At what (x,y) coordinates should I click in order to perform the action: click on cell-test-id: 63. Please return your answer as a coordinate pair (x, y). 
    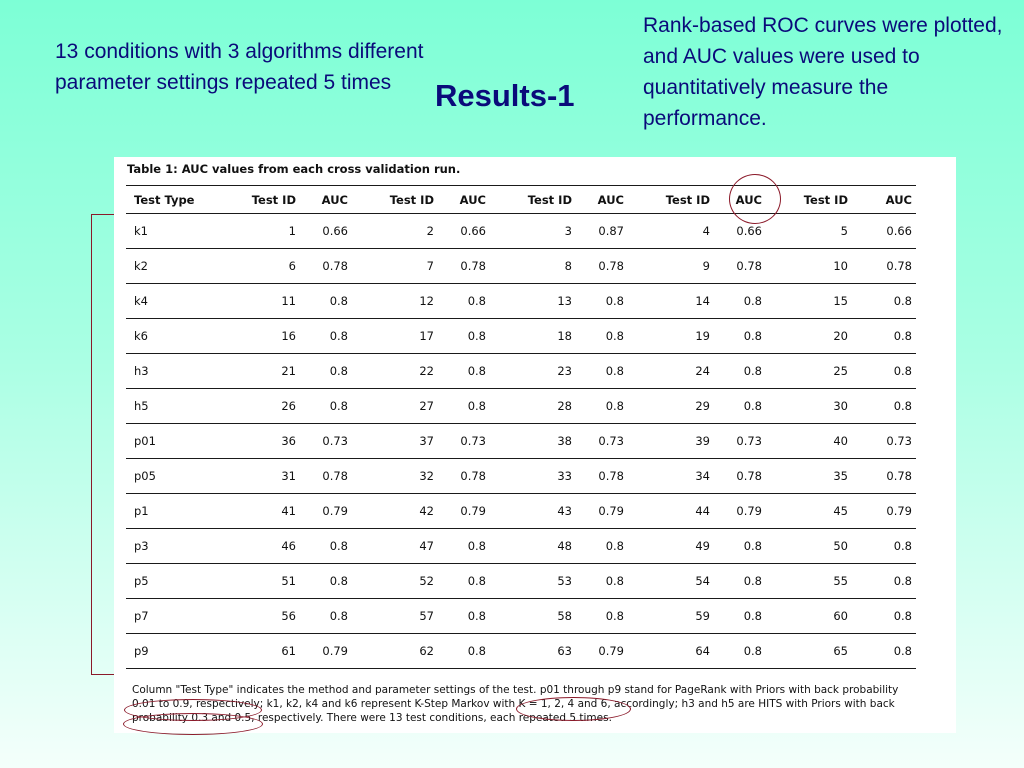
    Looking at the image, I should click on (533, 651).